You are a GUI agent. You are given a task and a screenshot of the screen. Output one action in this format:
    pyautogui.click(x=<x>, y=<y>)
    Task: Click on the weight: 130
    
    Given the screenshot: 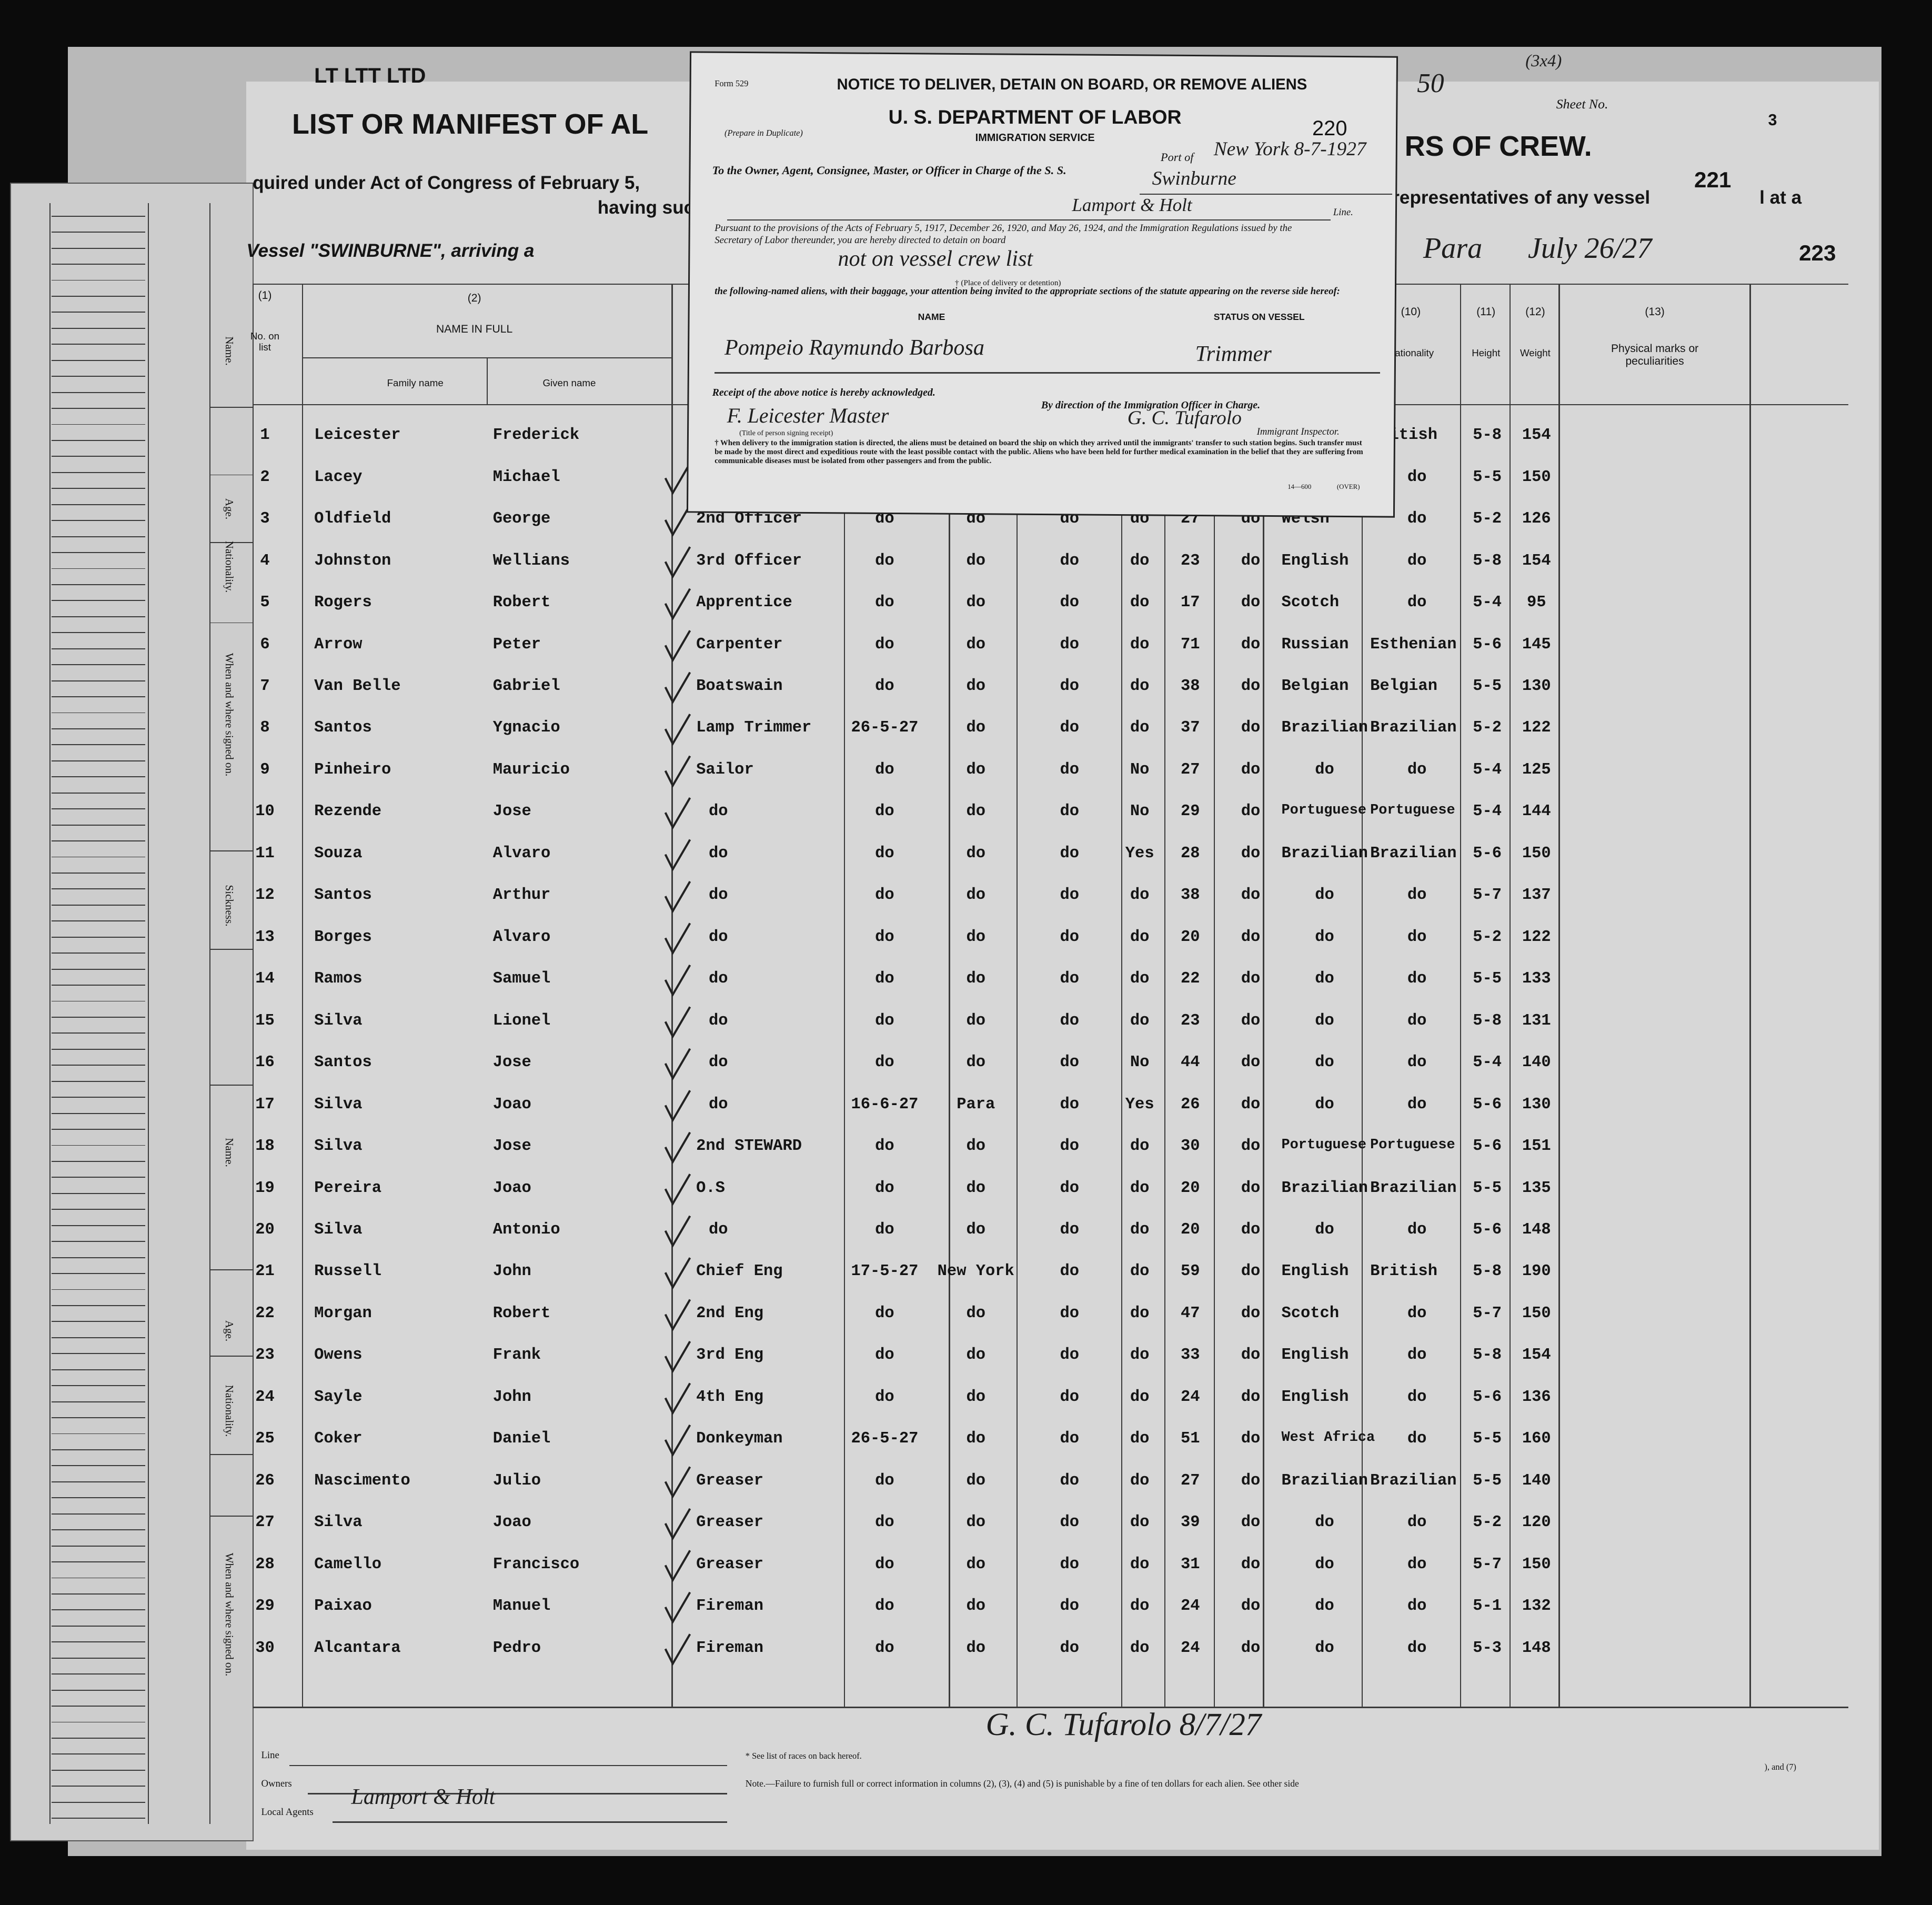 What is the action you would take?
    pyautogui.click(x=1536, y=686)
    